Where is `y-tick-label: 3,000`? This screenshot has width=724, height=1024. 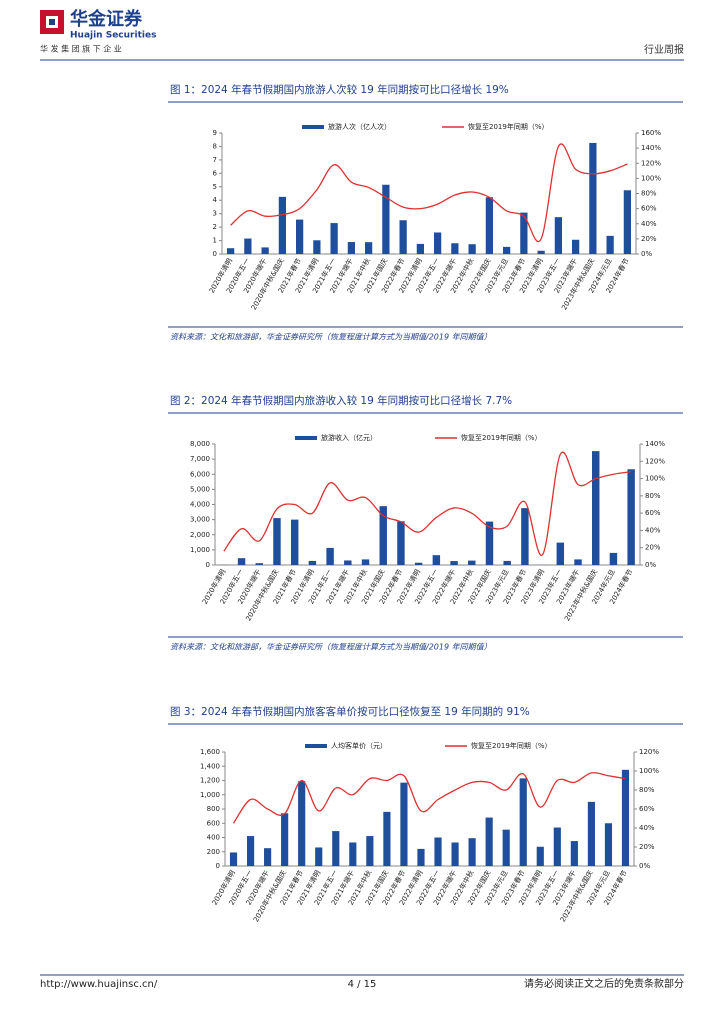
y-tick-label: 3,000 is located at coordinates (200, 520).